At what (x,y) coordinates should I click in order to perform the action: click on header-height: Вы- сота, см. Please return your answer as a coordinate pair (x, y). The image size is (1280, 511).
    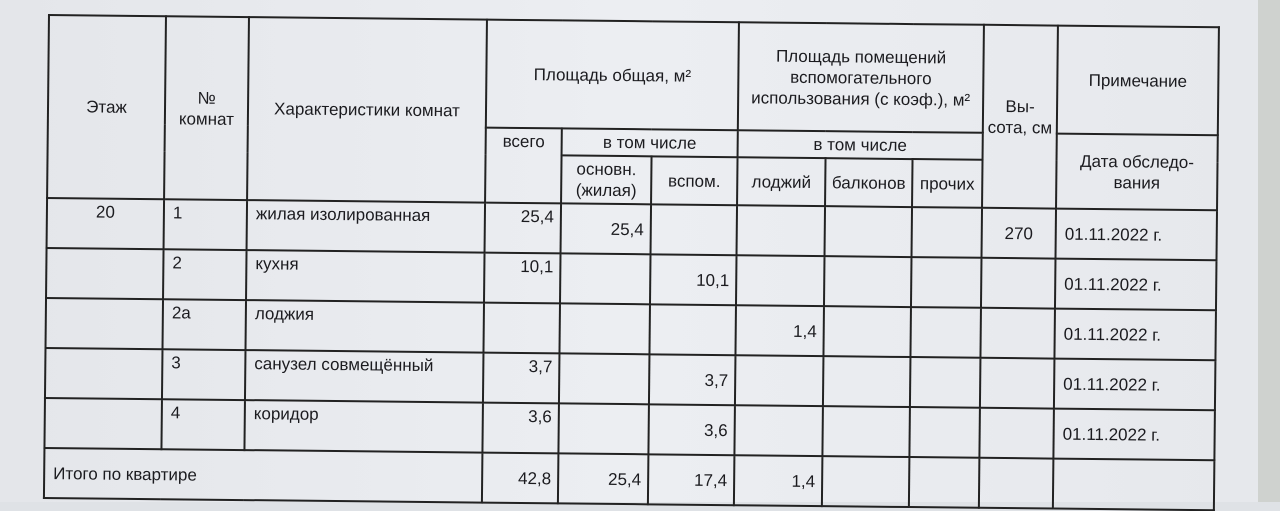
    Looking at the image, I should click on (1020, 116).